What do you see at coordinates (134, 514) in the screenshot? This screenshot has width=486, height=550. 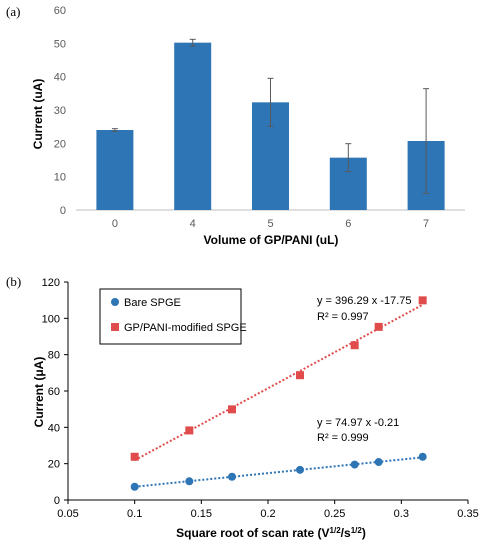 I see `x-tick-label: 0.1` at bounding box center [134, 514].